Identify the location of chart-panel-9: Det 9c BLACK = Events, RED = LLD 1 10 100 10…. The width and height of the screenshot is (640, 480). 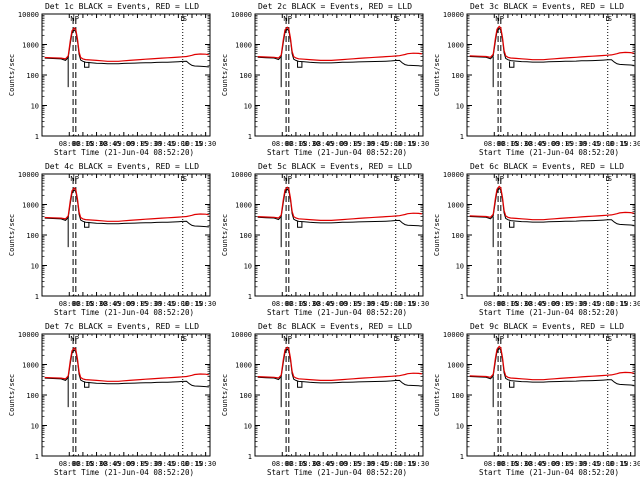
(536, 399).